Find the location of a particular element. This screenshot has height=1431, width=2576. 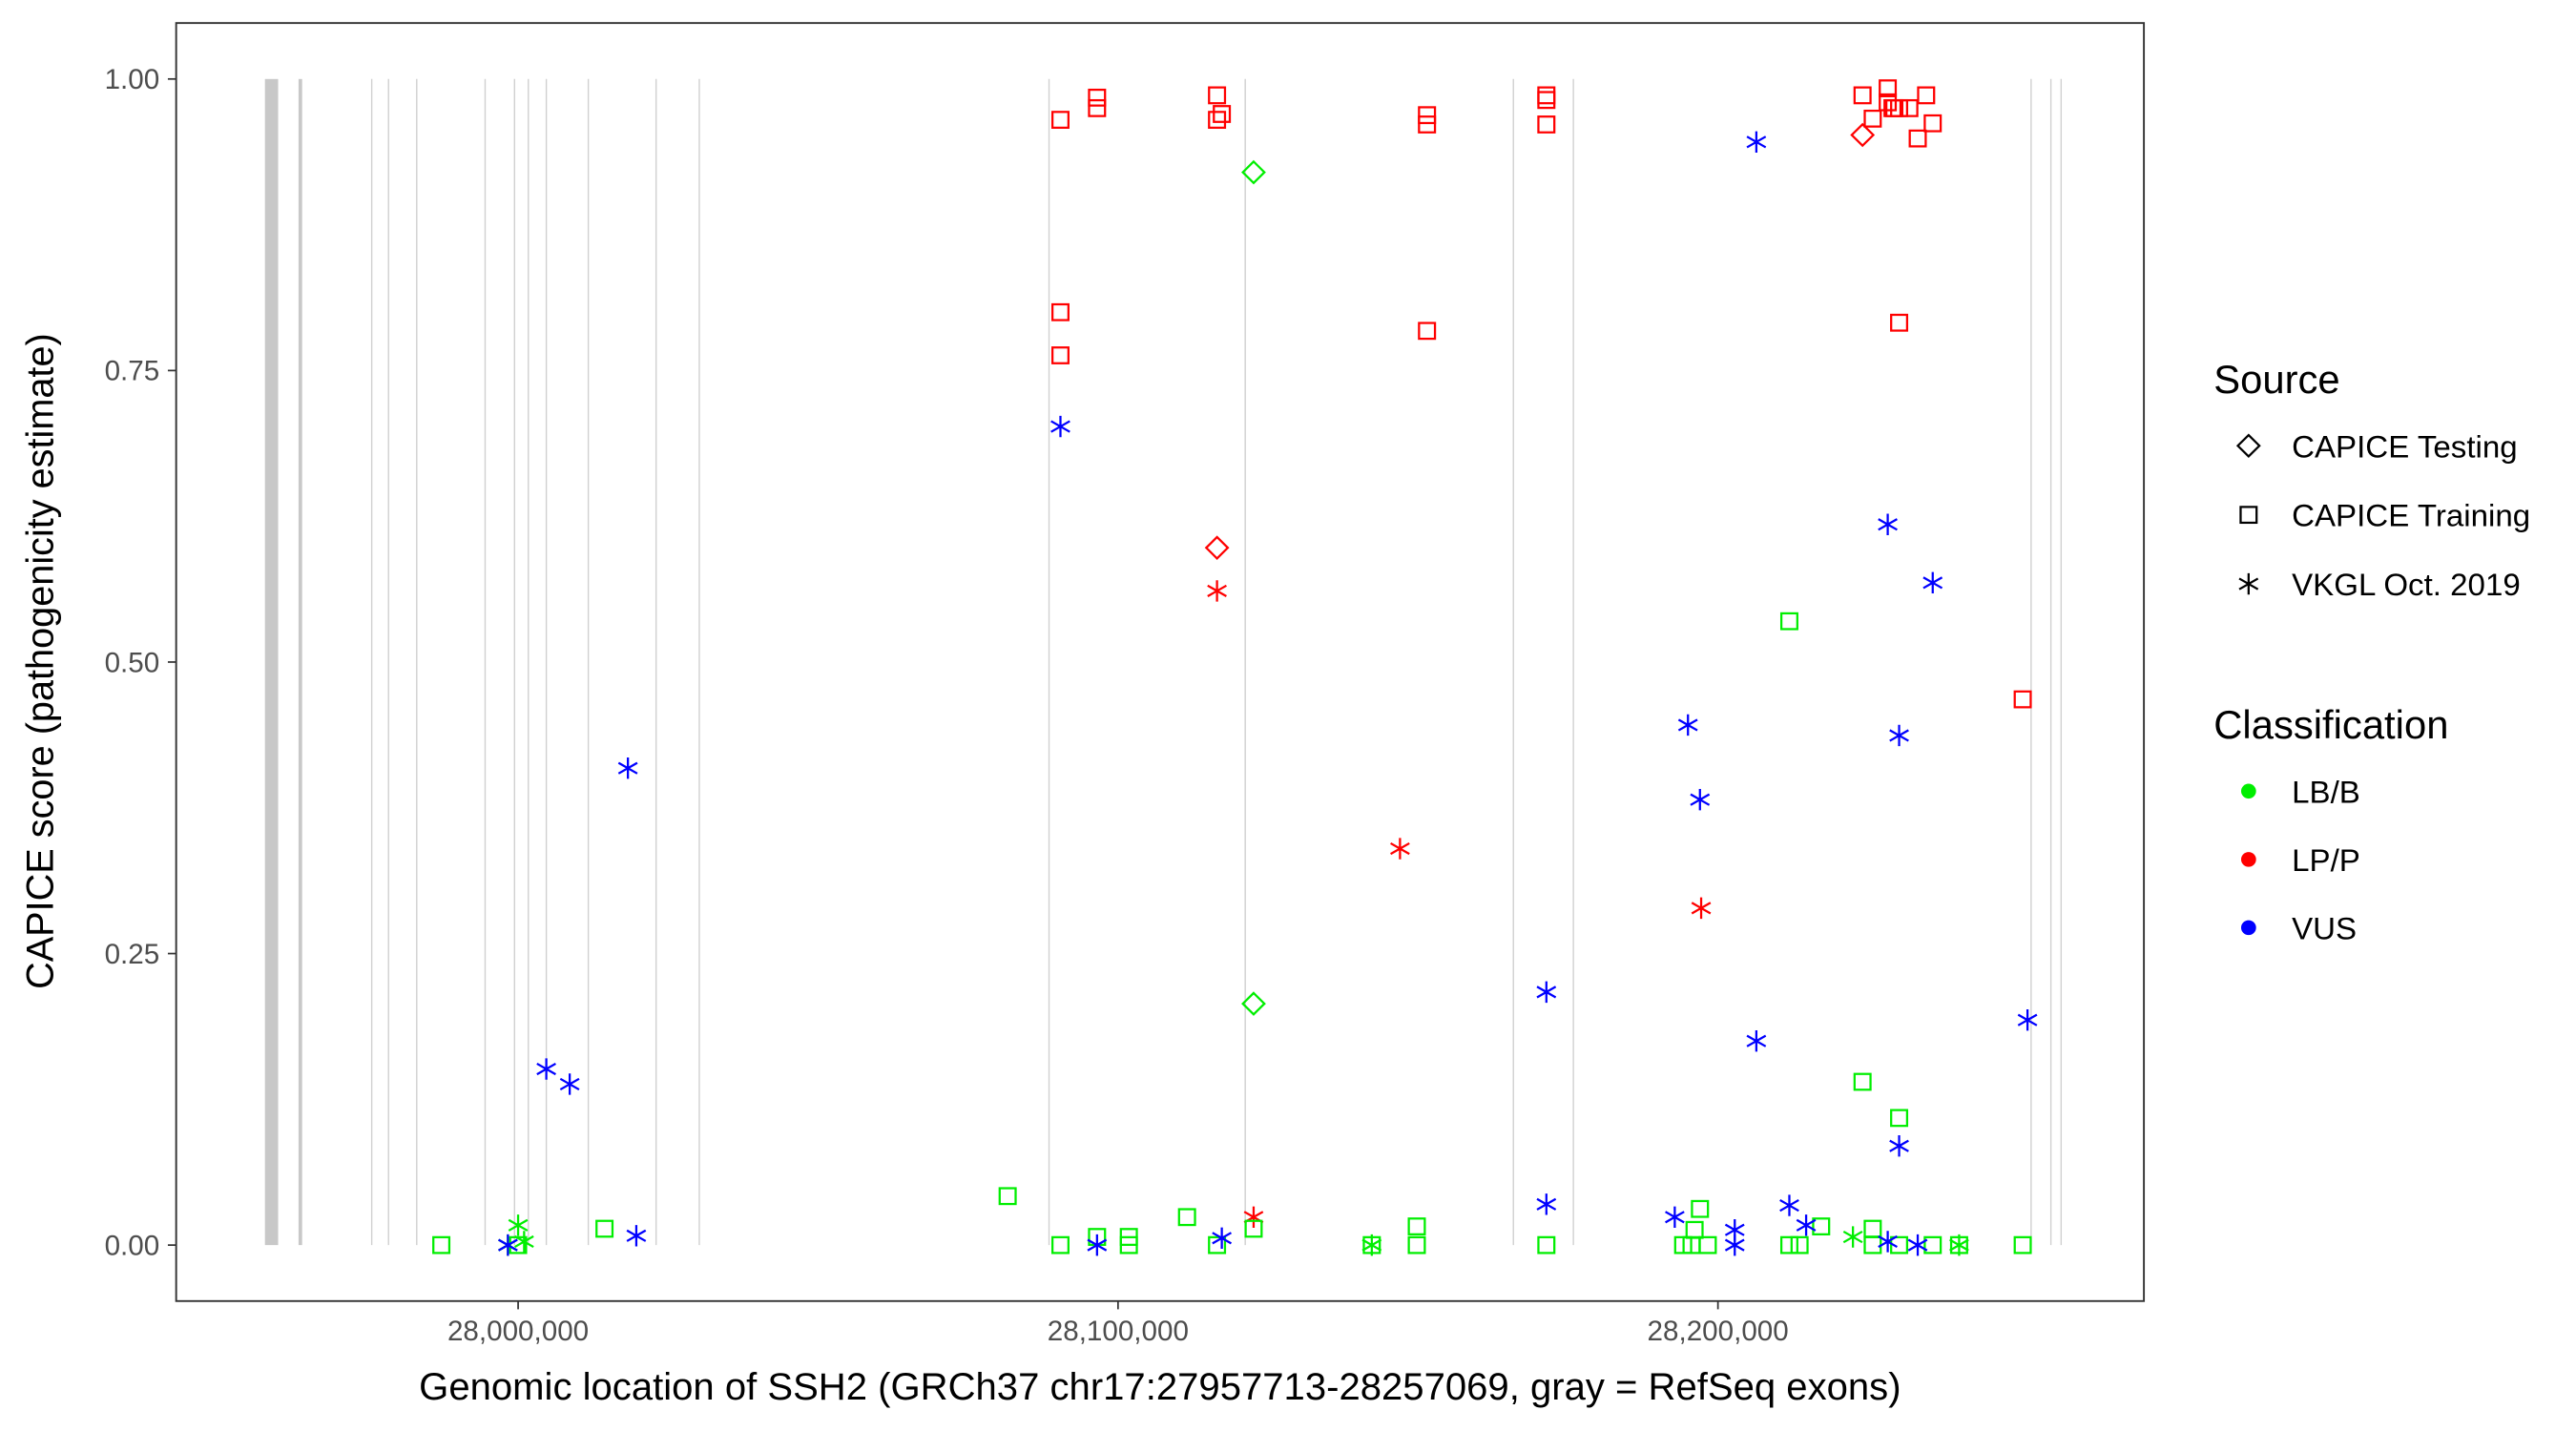

y-axis-label: CAPICE score (pathogenicity estimate) is located at coordinates (41, 661).